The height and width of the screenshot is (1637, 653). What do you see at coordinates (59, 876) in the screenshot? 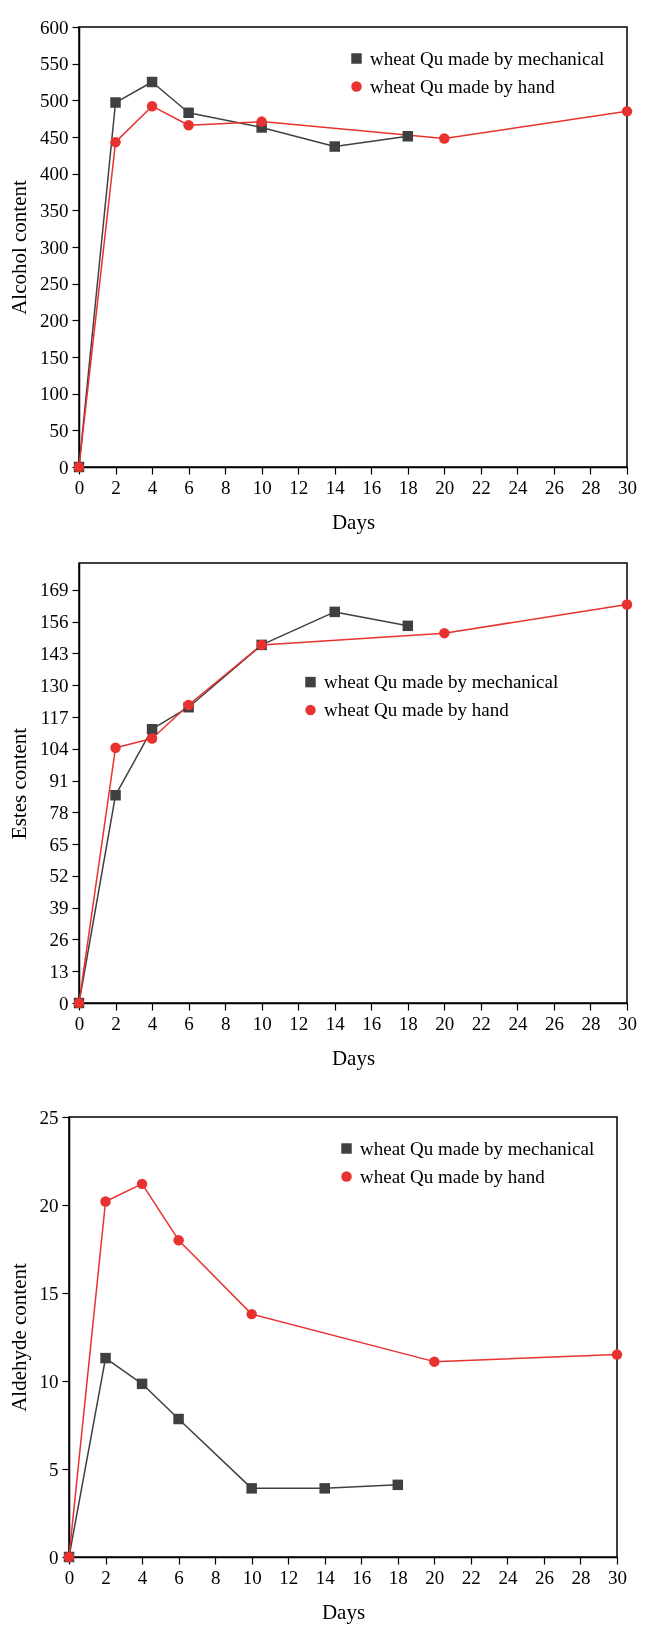
I see `y-tick-label: 52` at bounding box center [59, 876].